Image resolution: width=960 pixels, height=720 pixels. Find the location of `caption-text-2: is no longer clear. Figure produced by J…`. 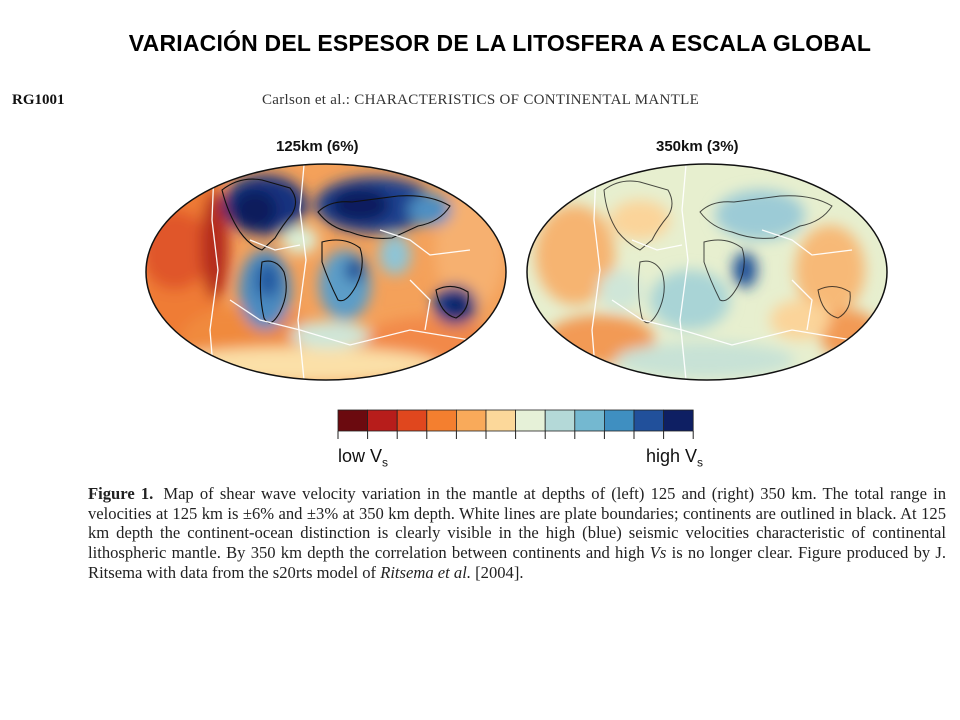

caption-text-2: is no longer clear. Figure produced by J… is located at coordinates (517, 562).